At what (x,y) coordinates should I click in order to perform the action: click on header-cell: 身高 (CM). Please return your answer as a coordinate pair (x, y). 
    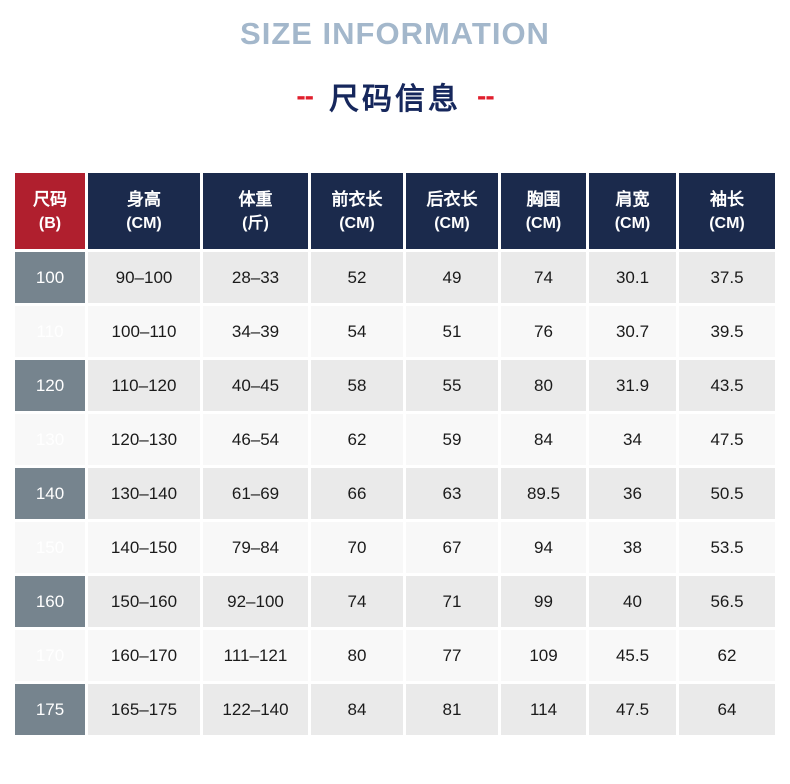
    Looking at the image, I should click on (144, 211).